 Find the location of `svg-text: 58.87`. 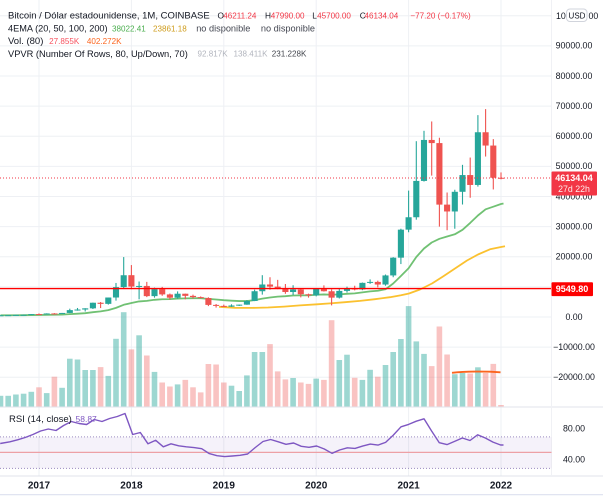

svg-text: 58.87 is located at coordinates (87, 419).